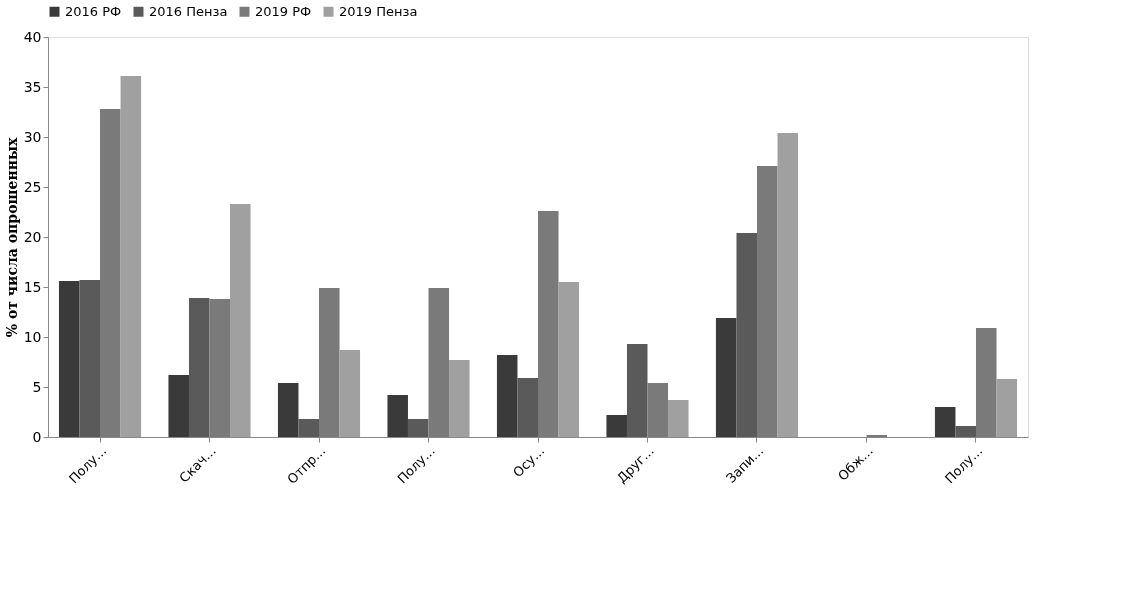 The image size is (1148, 590). What do you see at coordinates (32, 286) in the screenshot?
I see `y-tick-label: 15` at bounding box center [32, 286].